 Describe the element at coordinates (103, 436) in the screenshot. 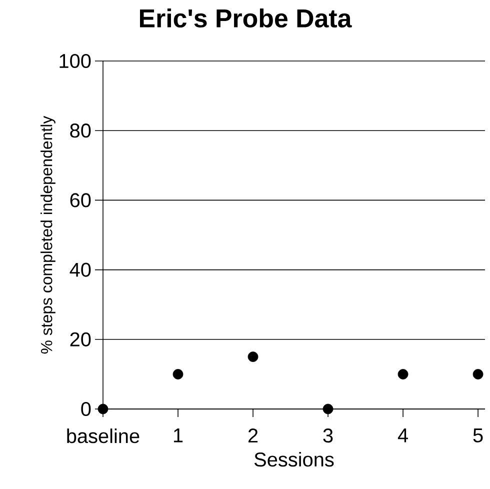

I see `x-tick-label: baseline` at that location.